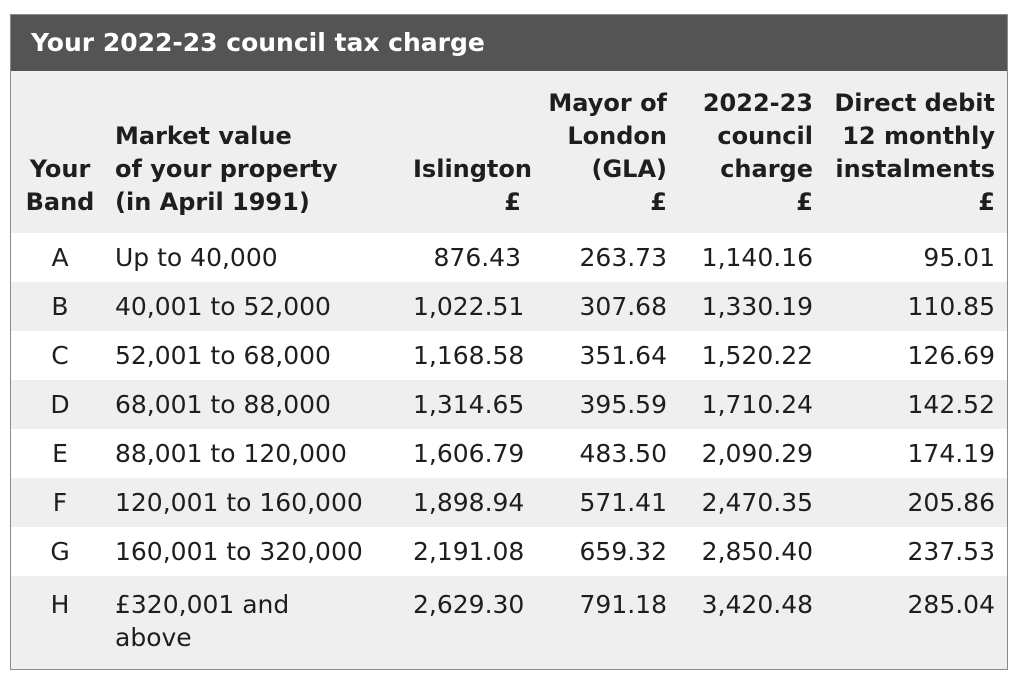 This screenshot has height=683, width=1024. Describe the element at coordinates (757, 453) in the screenshot. I see `council-charge-cell: 2,090.29` at that location.